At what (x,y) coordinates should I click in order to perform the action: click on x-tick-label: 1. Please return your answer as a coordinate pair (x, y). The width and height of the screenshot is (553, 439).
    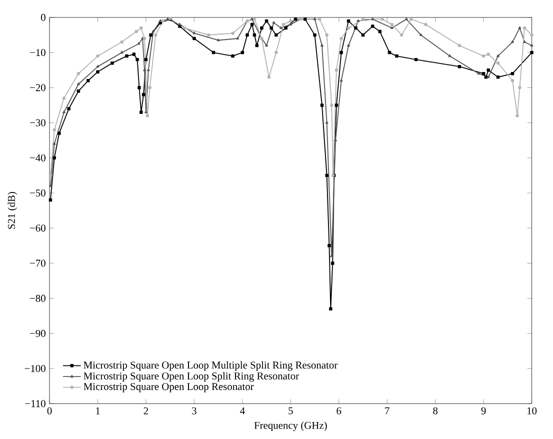
    Looking at the image, I should click on (98, 410).